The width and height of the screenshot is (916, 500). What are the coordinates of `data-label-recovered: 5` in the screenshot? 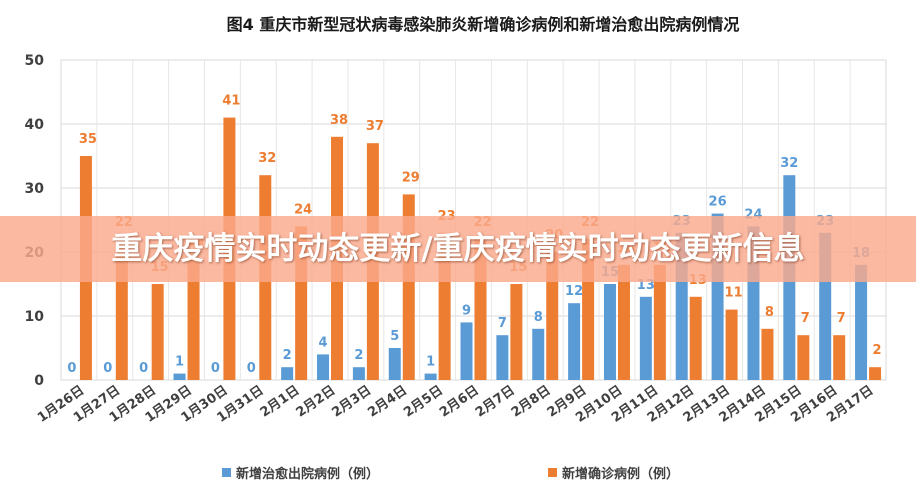 It's located at (394, 336).